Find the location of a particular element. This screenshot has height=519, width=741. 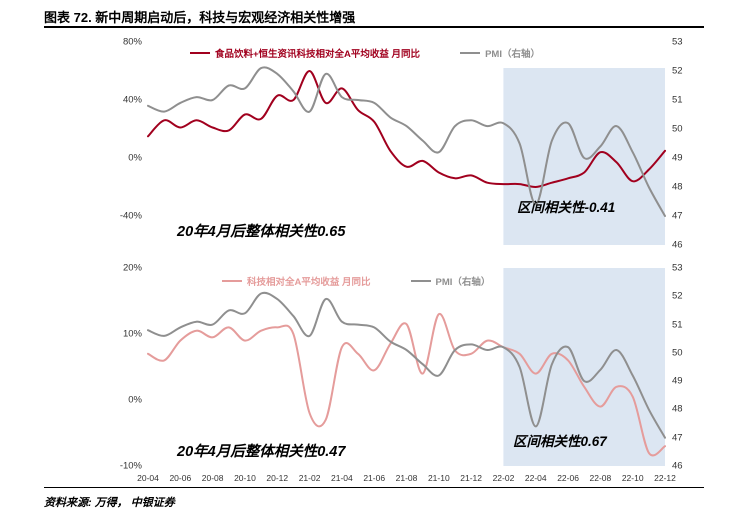

title-divider is located at coordinates (374, 27).